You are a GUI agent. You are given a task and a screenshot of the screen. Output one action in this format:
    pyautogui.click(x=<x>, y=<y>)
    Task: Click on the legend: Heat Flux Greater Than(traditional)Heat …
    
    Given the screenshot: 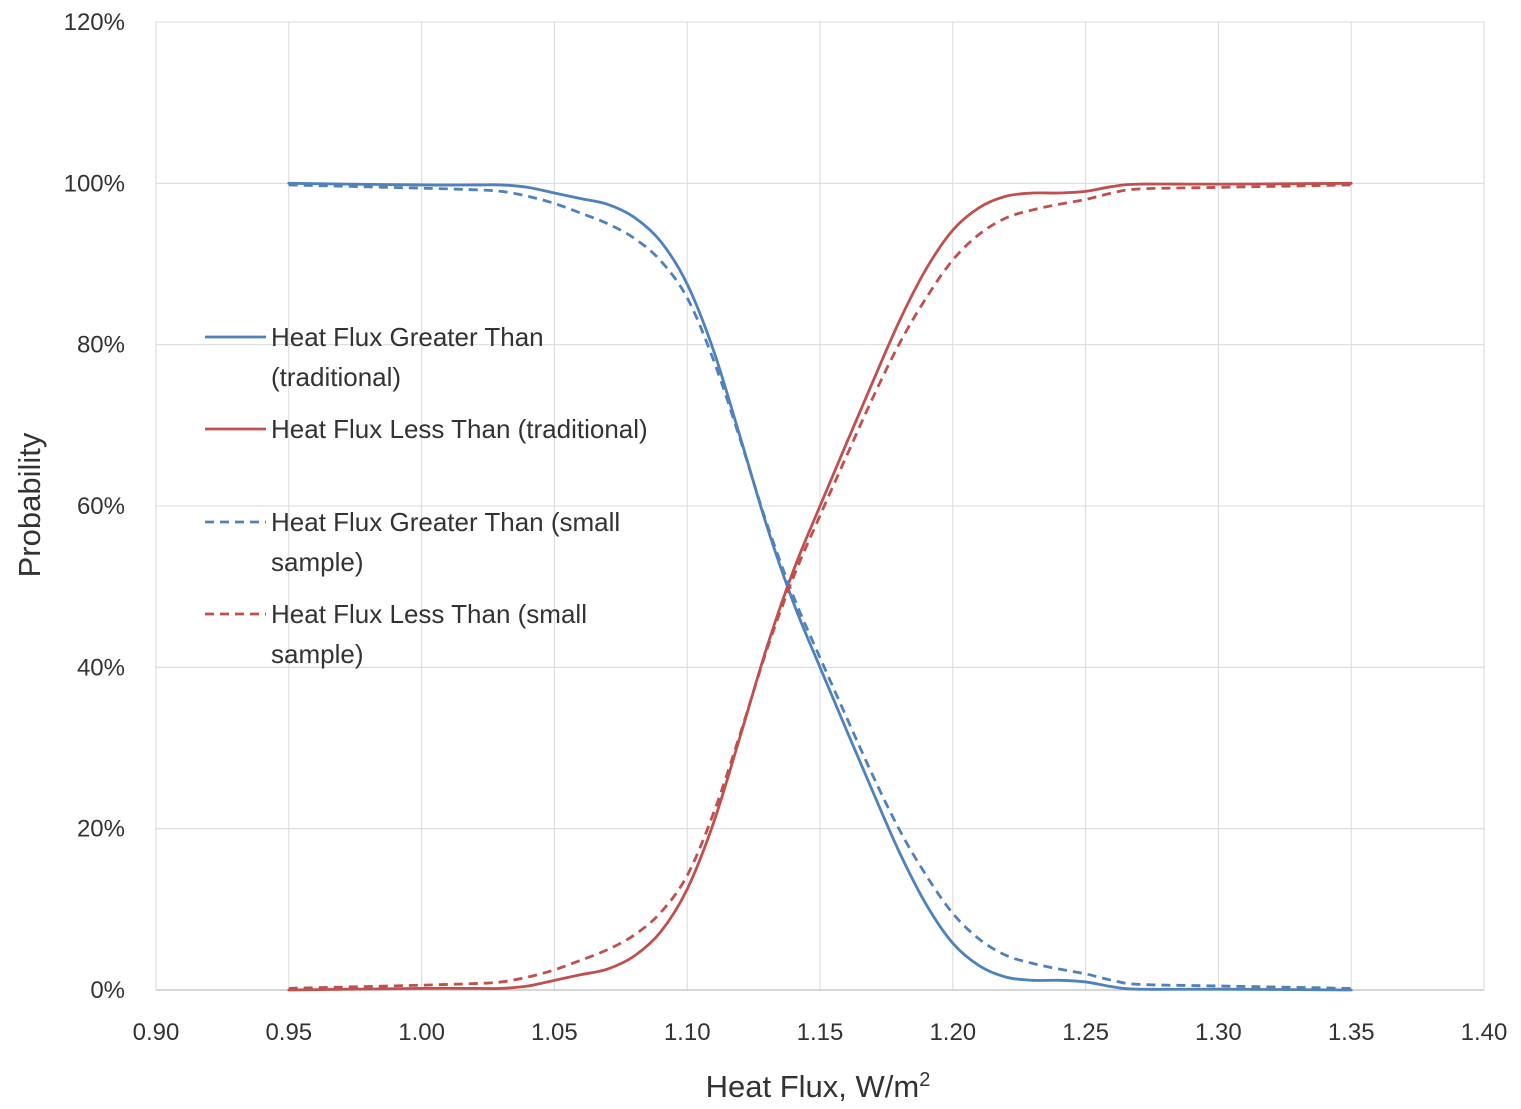 What is the action you would take?
    pyautogui.click(x=426, y=495)
    